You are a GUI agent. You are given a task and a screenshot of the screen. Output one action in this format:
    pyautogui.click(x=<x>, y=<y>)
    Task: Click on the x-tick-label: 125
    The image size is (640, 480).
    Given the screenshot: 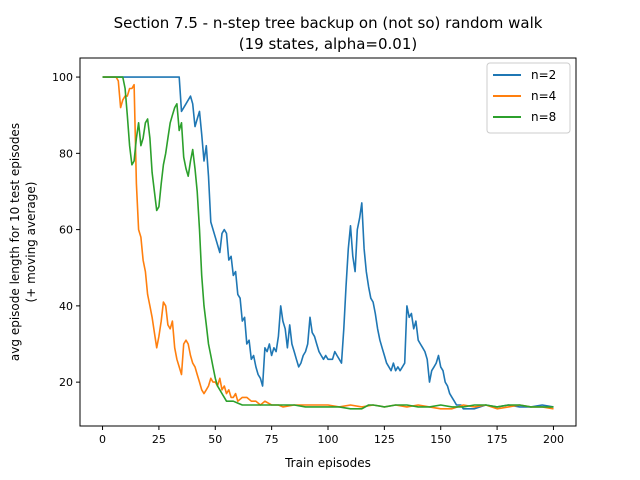 What is the action you would take?
    pyautogui.click(x=384, y=439)
    